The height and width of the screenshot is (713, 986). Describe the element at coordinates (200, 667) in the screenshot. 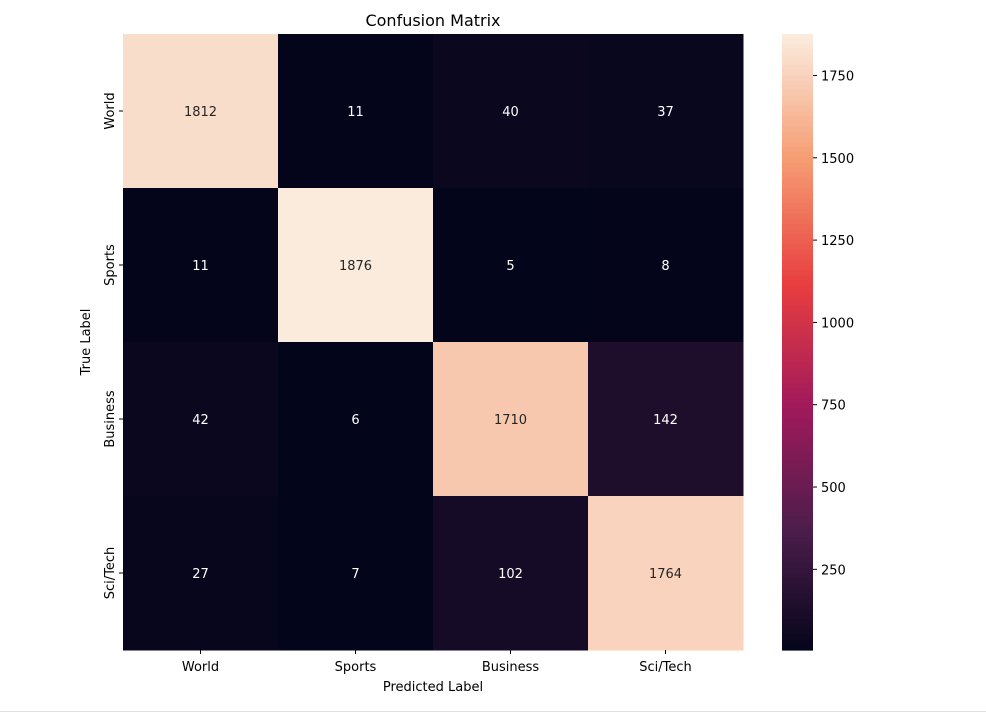

I see `x-tick-label: World` at that location.